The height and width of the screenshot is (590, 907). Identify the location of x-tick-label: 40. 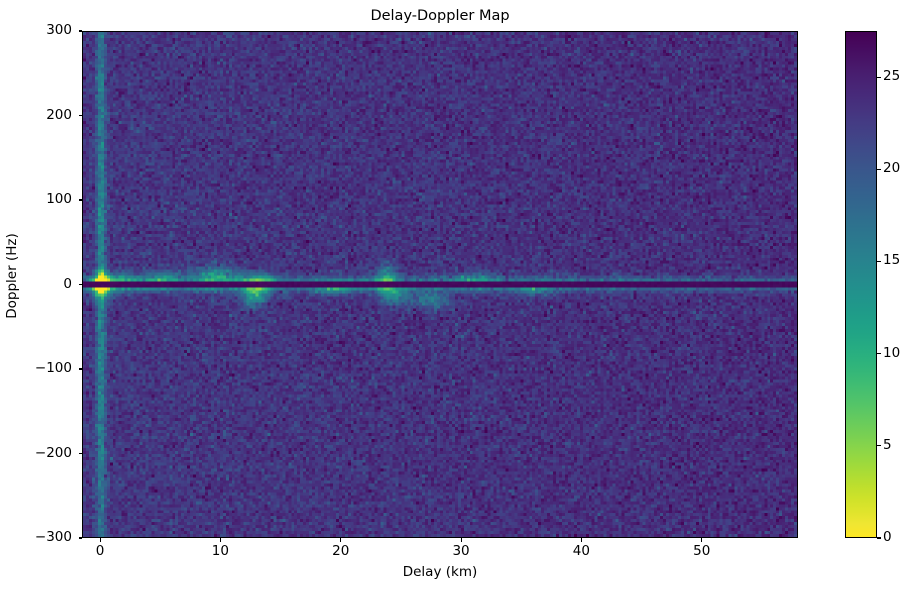
(581, 551).